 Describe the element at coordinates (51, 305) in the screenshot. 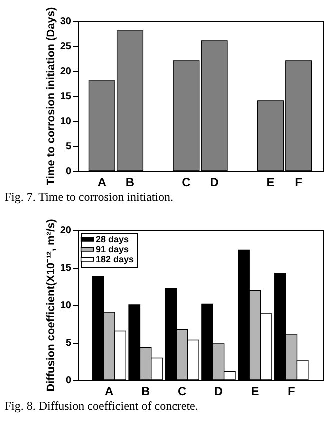

I see `y-axis-title: Diffusion coefficient(X10⁻¹², m²/s)` at that location.